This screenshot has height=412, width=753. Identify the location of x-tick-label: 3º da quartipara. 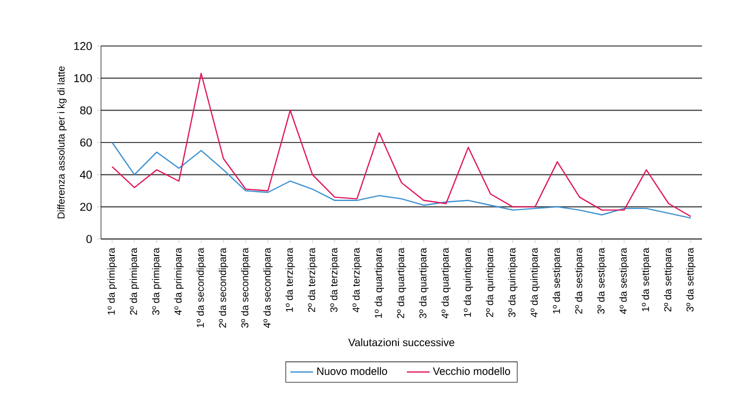
(423, 283).